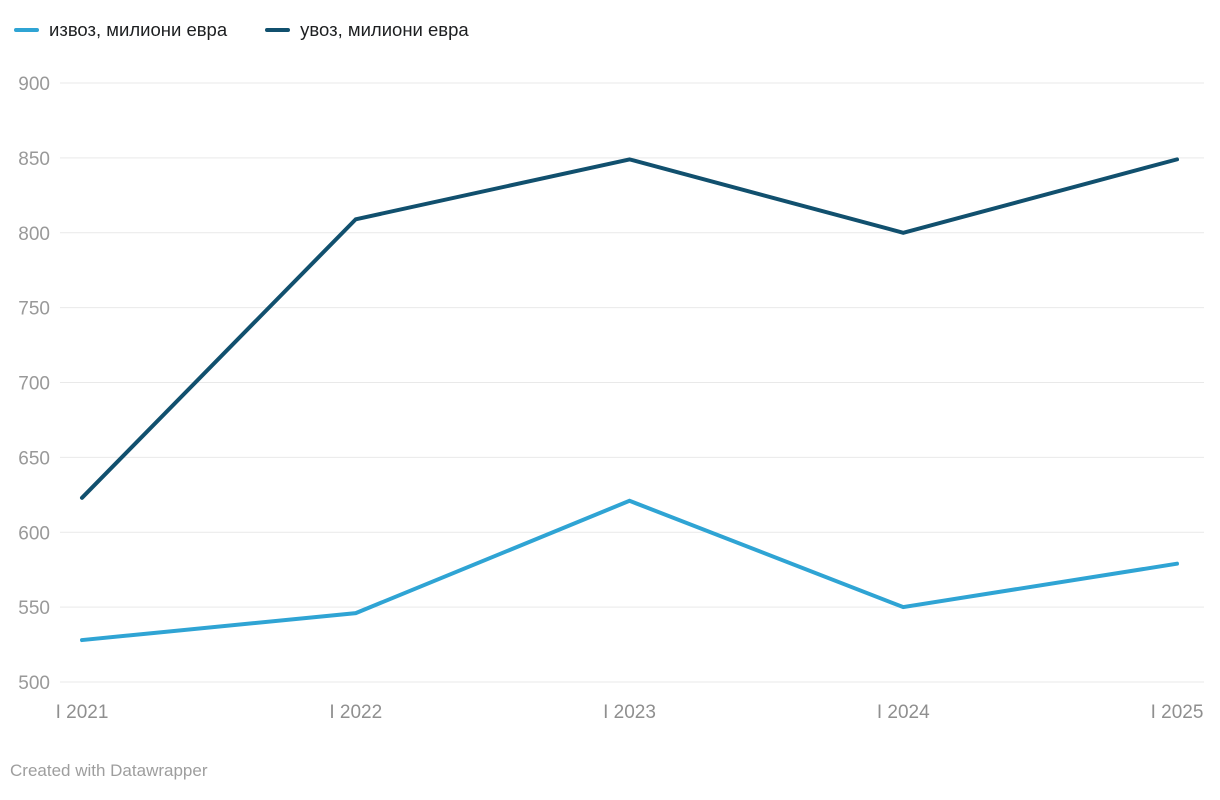 The image size is (1220, 800). I want to click on y-tick-label: 900, so click(34, 84).